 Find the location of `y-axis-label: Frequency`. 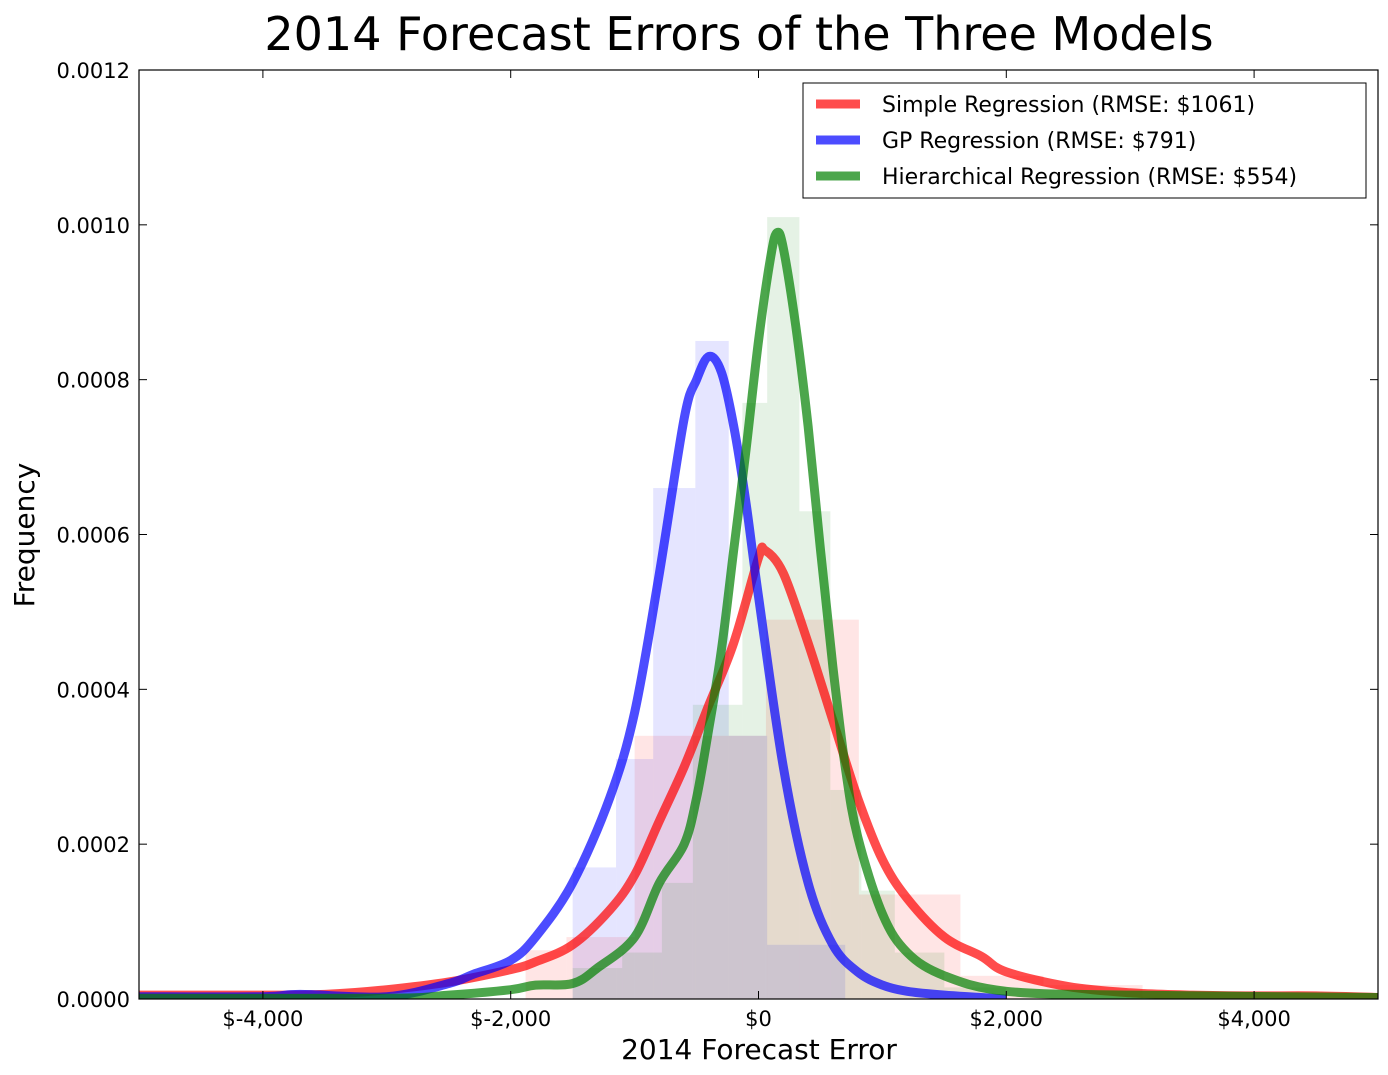

y-axis-label: Frequency is located at coordinates (24, 535).